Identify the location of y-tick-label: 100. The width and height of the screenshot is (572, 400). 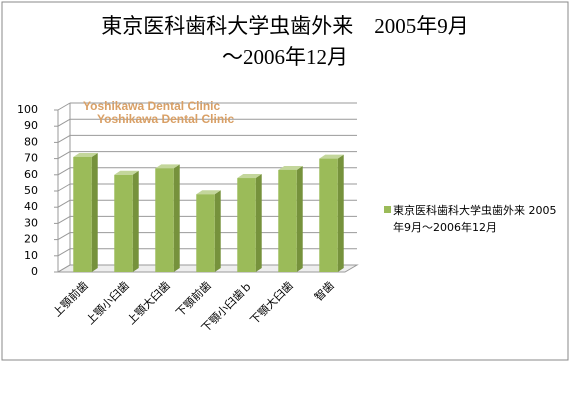
(27, 109).